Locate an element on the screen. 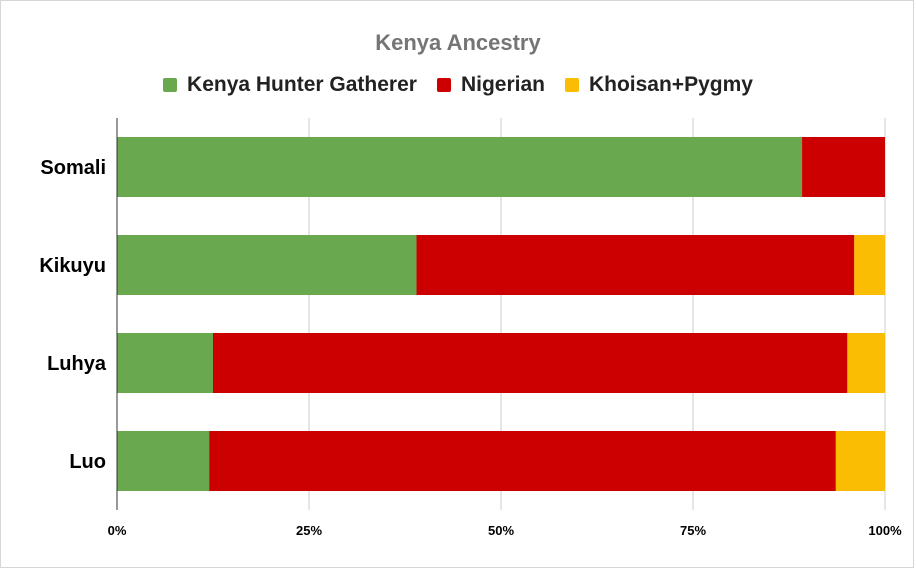 This screenshot has width=916, height=571. category-label-0: Somali is located at coordinates (73, 168).